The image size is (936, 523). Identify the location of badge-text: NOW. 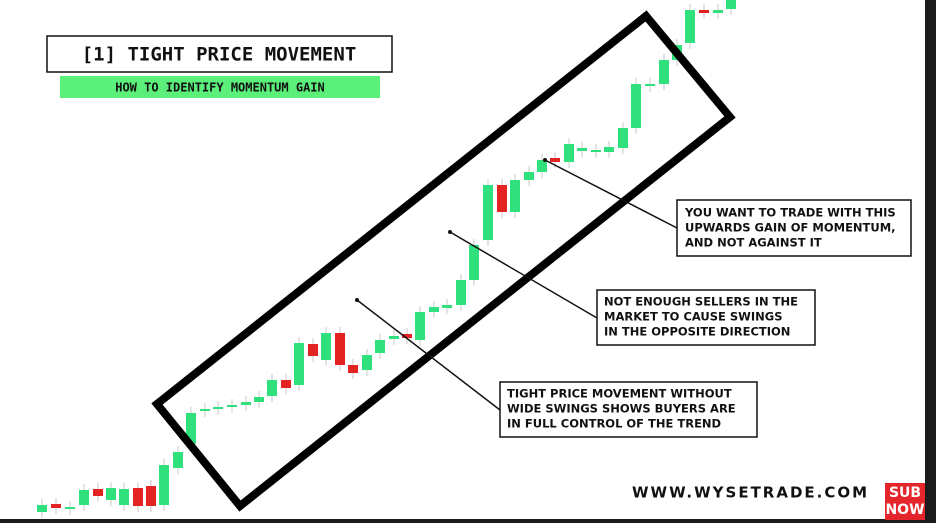
(904, 510).